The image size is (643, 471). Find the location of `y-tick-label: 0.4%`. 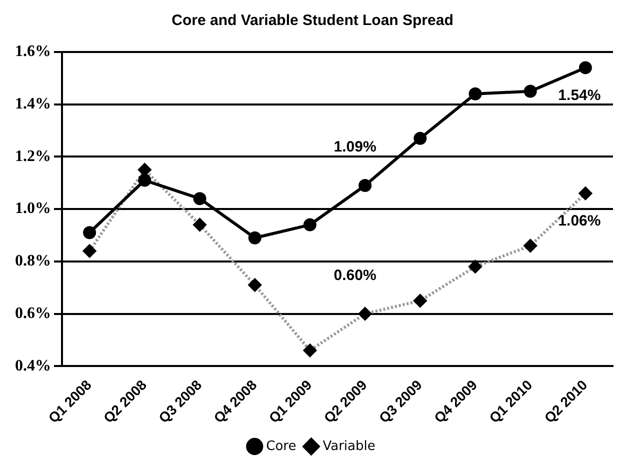

y-tick-label: 0.4% is located at coordinates (33, 365).